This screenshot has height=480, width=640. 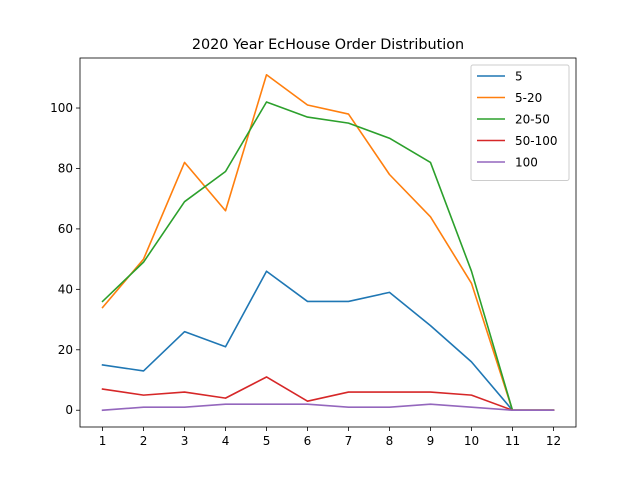 I want to click on x-tick-label: 10, so click(x=471, y=441).